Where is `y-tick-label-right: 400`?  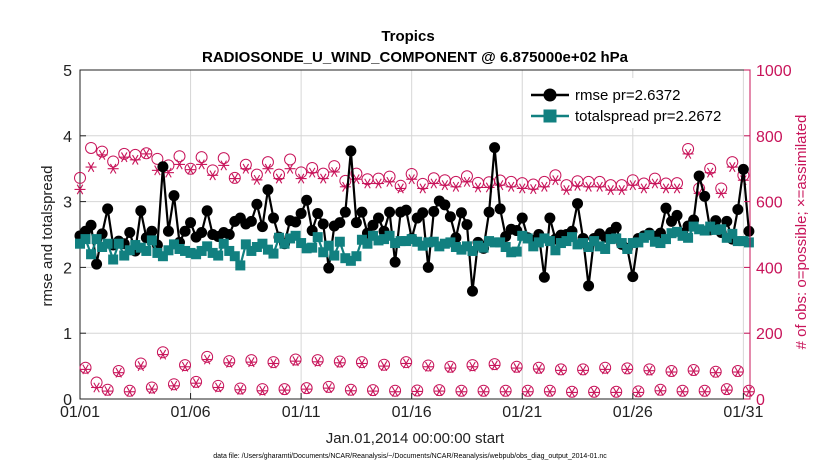
y-tick-label-right: 400 is located at coordinates (769, 268).